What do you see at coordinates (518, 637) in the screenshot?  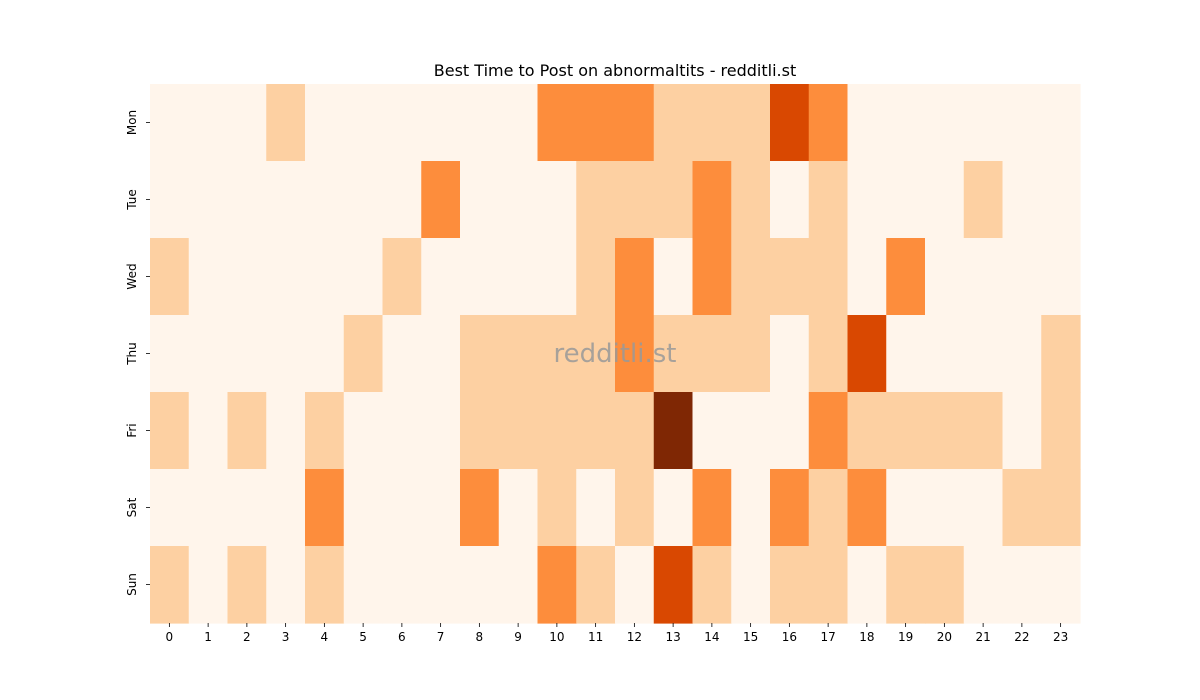 I see `x-tick-label: 9` at bounding box center [518, 637].